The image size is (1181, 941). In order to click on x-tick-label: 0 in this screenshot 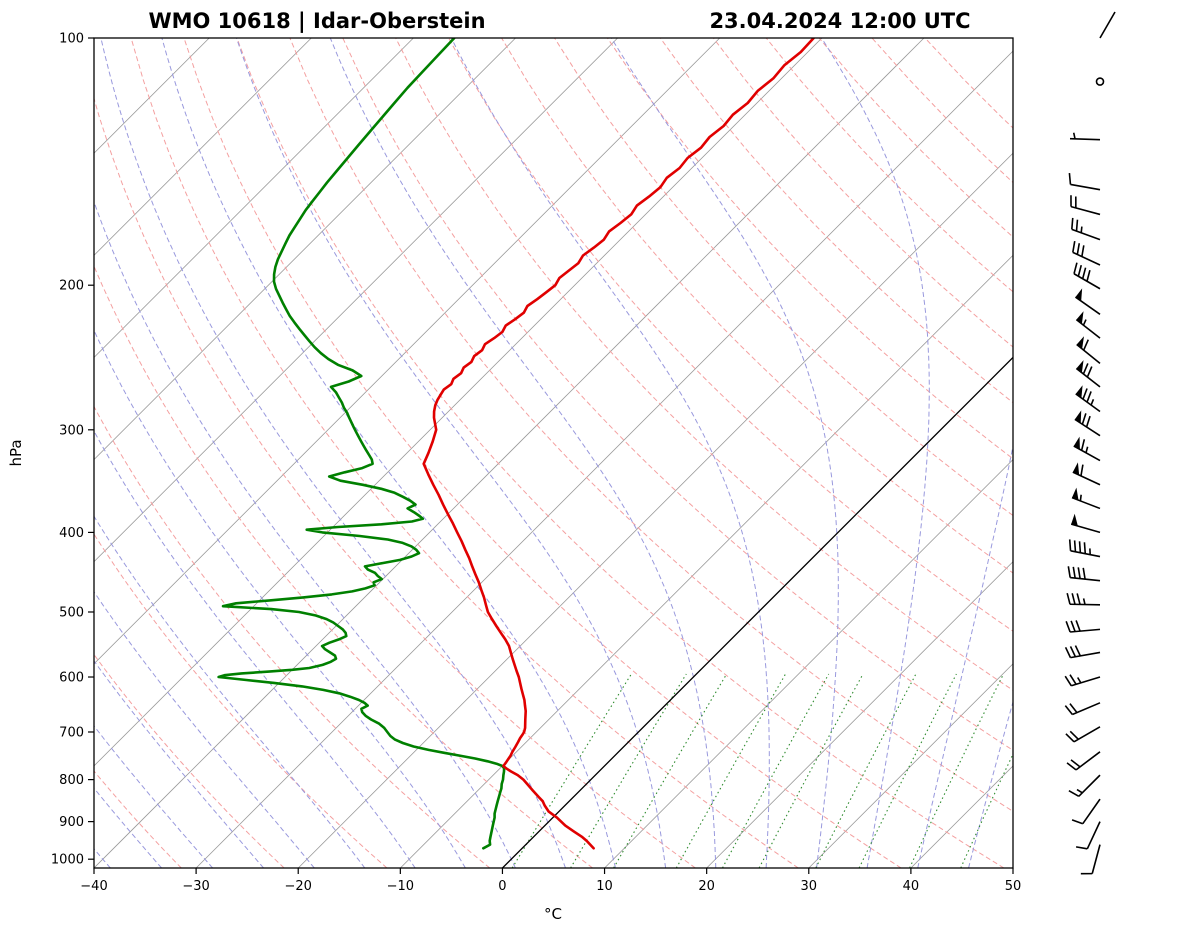, I will do `click(502, 886)`.